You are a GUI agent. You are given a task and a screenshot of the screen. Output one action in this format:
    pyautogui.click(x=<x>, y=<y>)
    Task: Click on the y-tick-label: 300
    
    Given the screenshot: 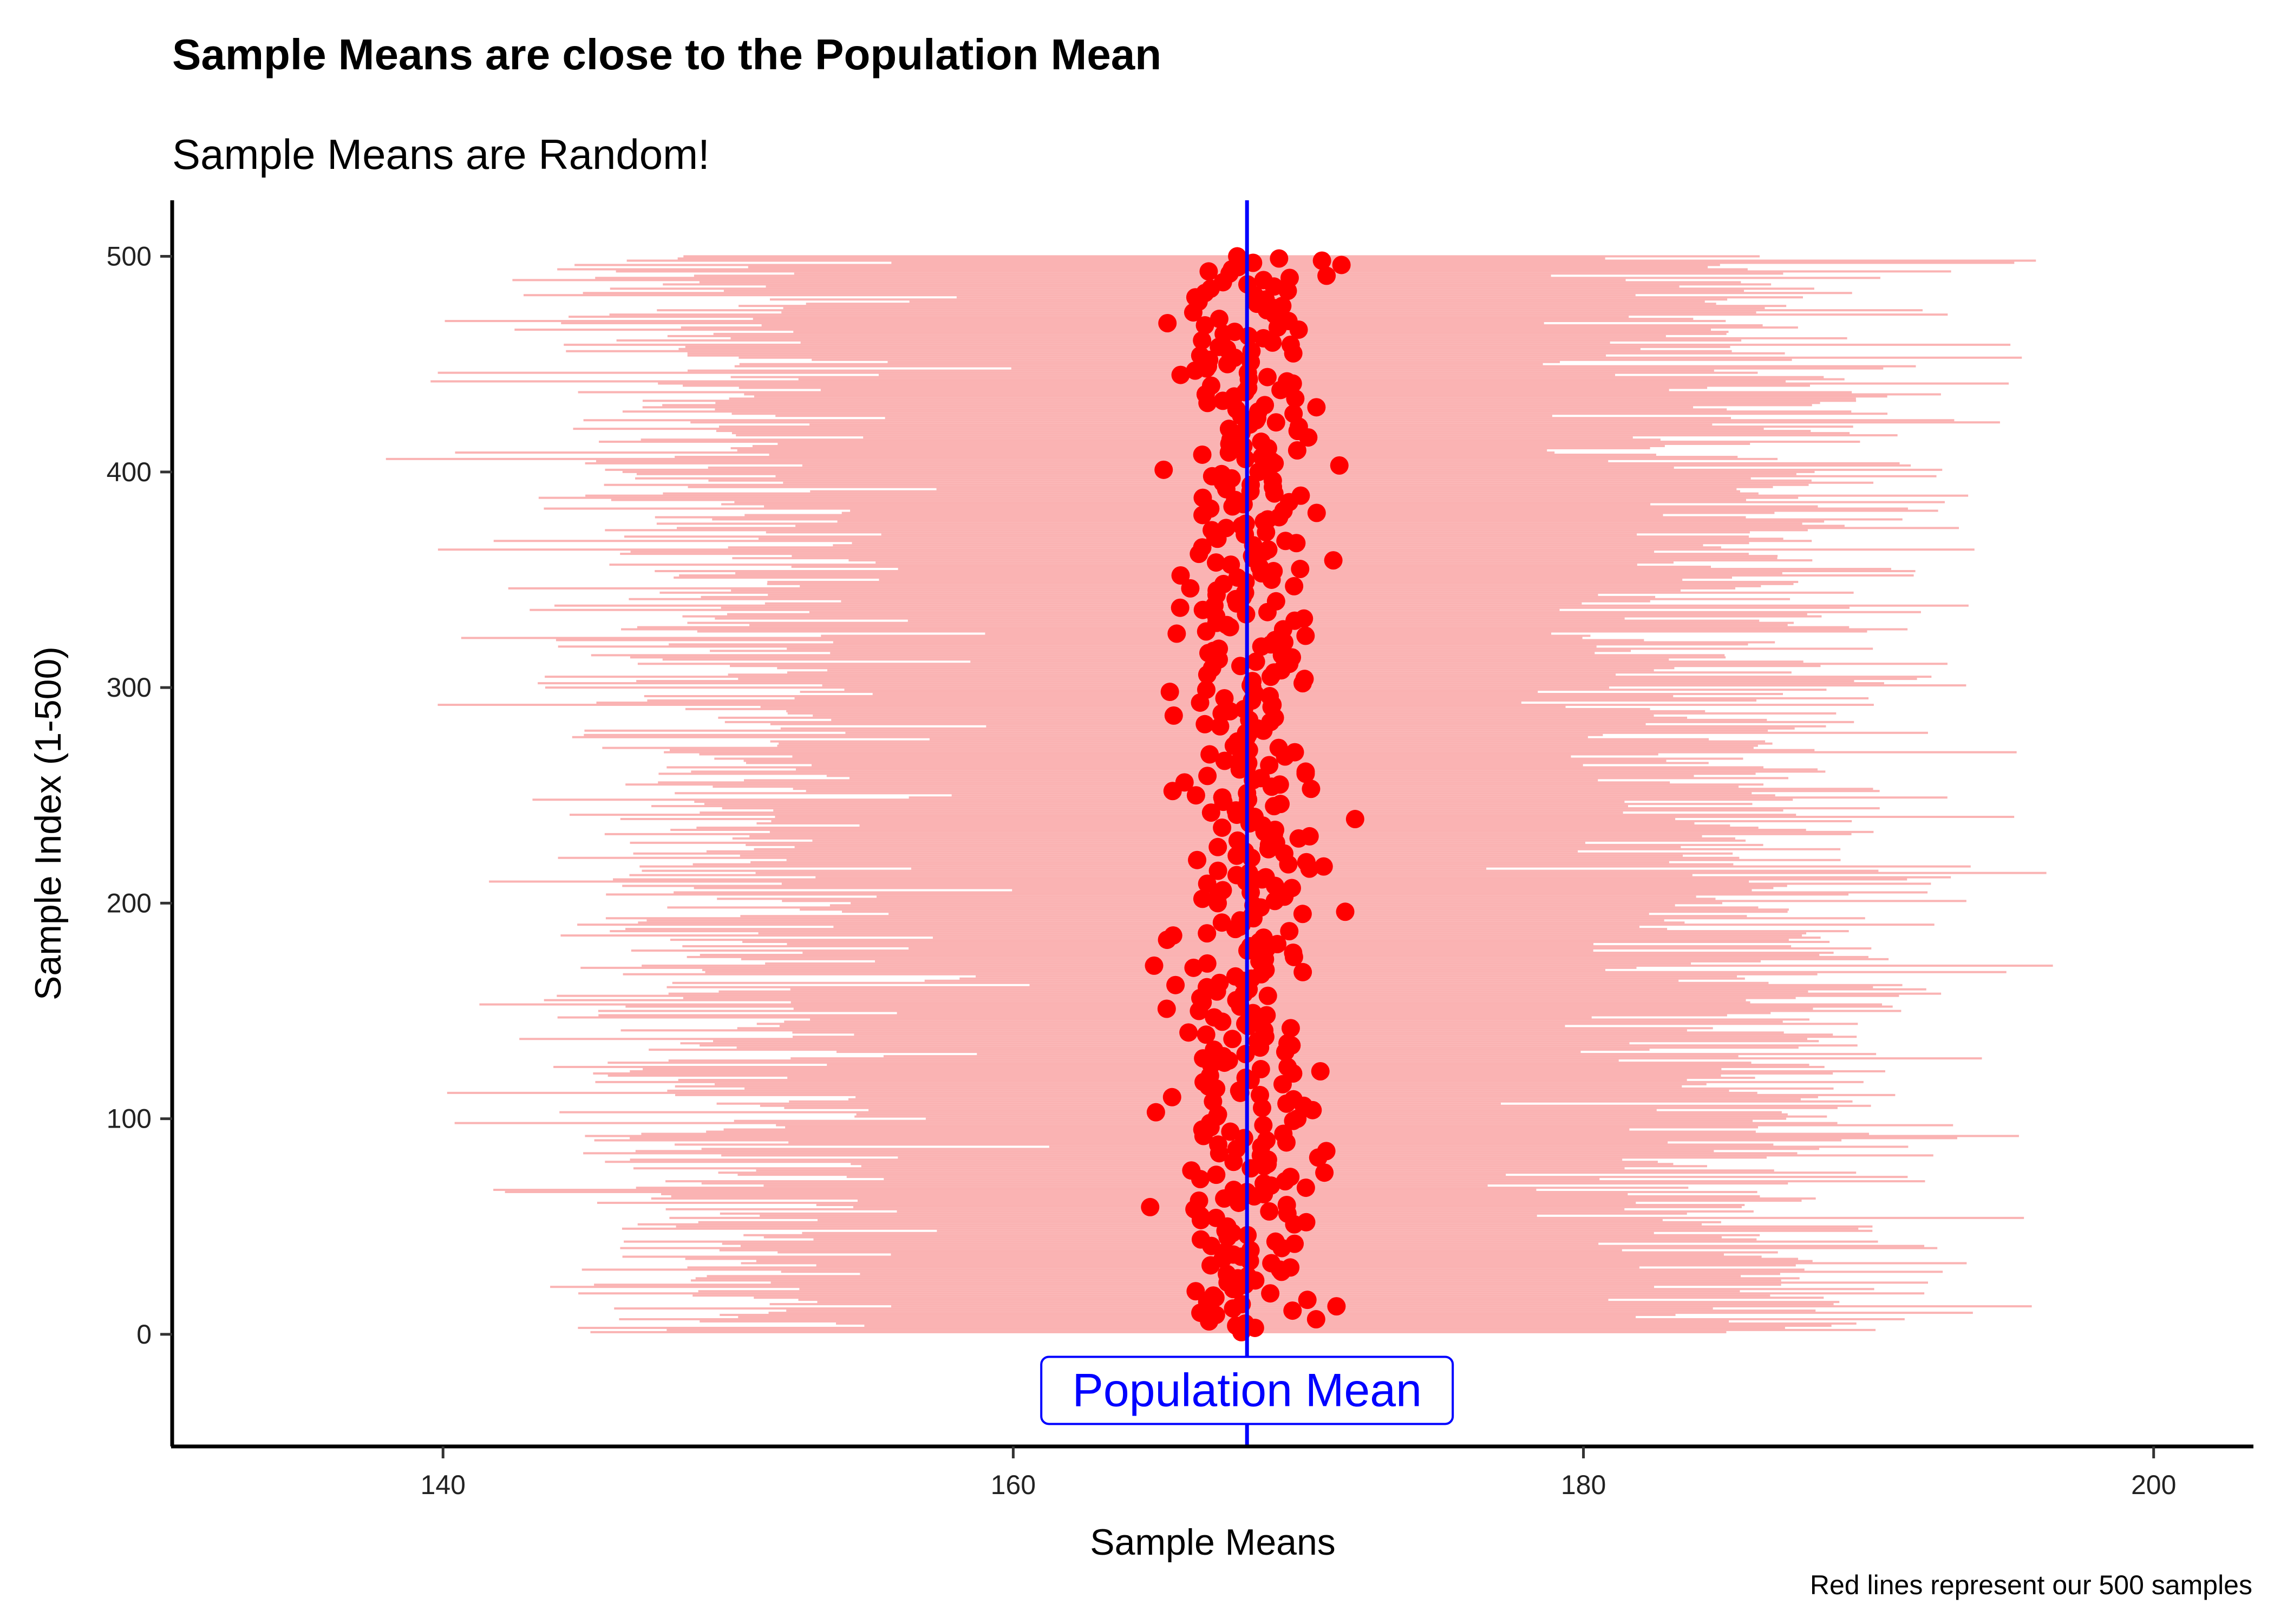 What is the action you would take?
    pyautogui.click(x=129, y=687)
    